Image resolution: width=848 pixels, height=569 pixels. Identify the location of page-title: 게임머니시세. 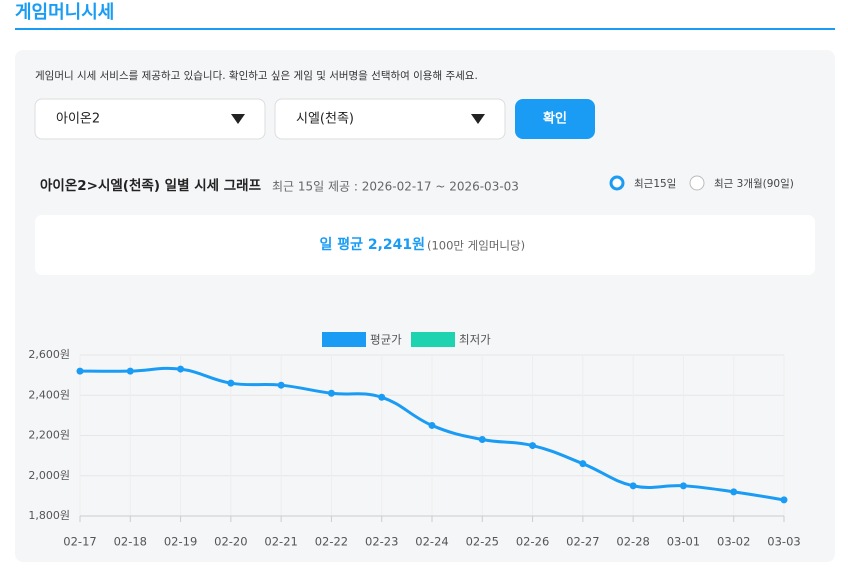
(64, 12).